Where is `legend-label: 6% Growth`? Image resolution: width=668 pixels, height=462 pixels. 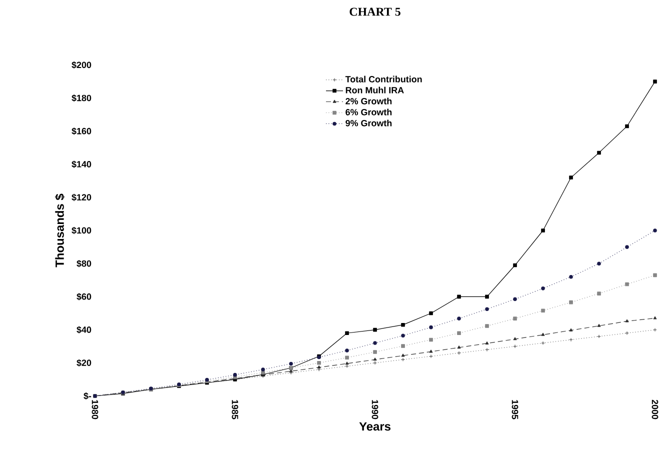
legend-label: 6% Growth is located at coordinates (369, 112).